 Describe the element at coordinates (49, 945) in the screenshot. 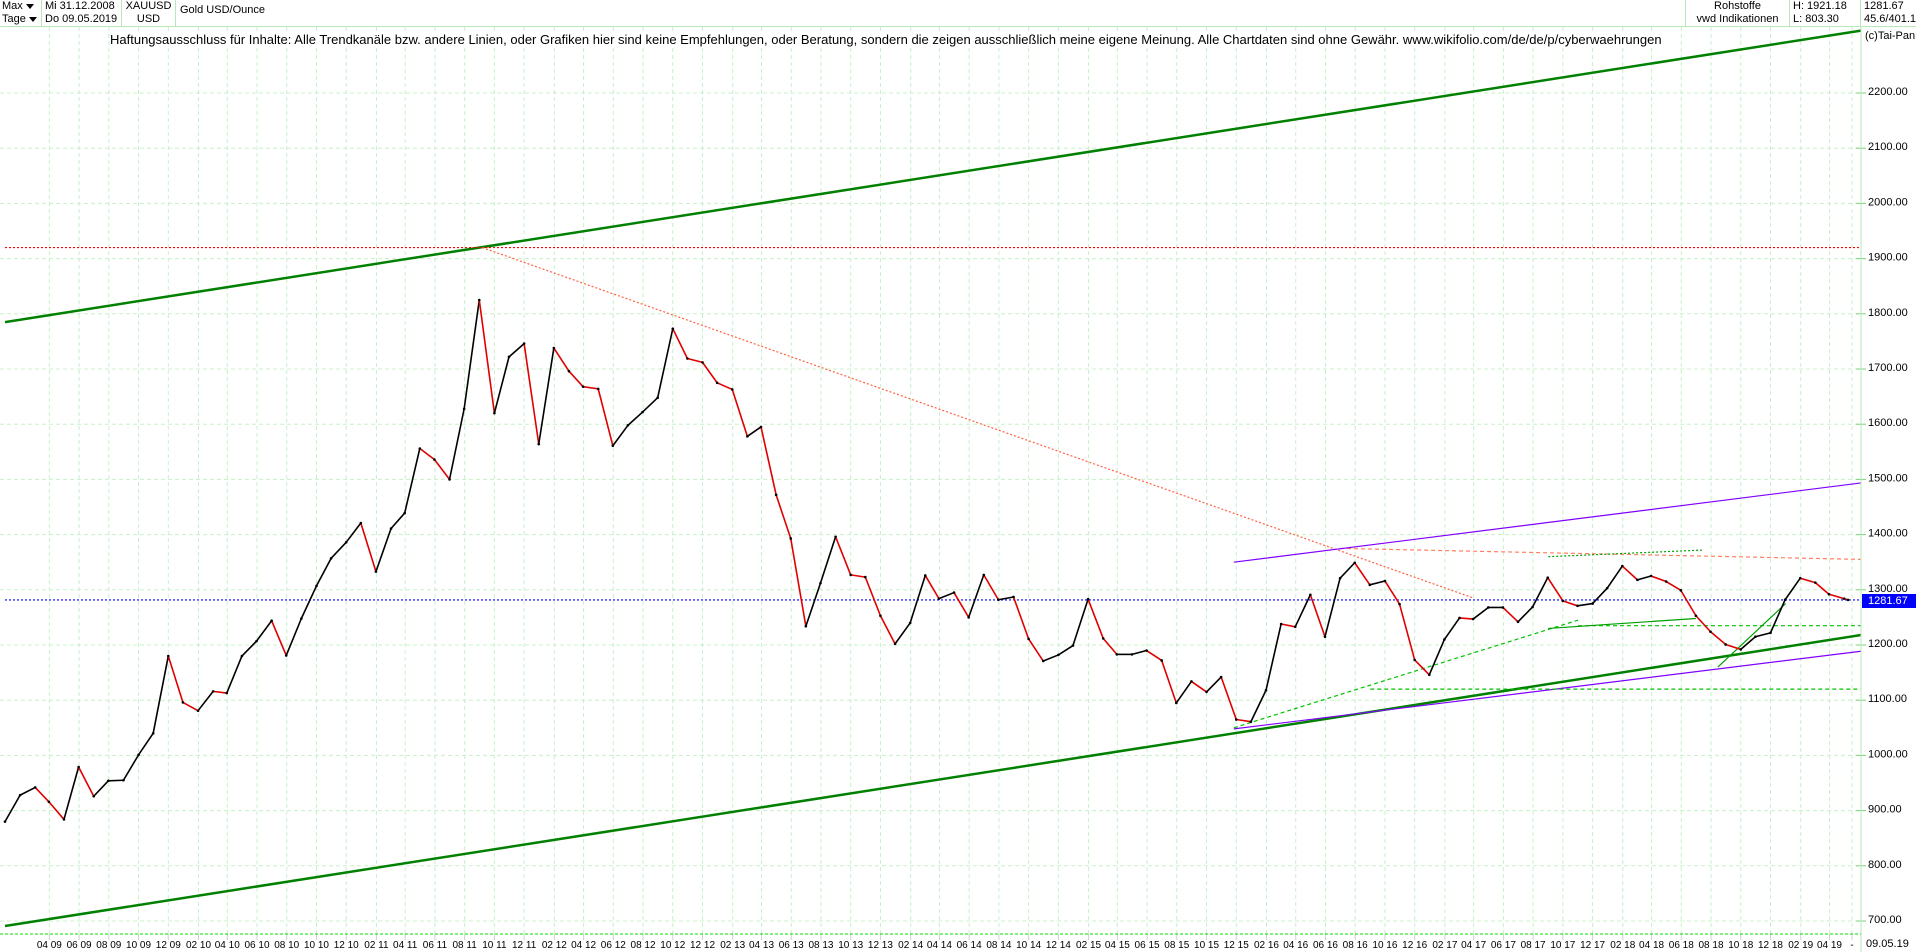

I see `x-tick-label: 04 09` at that location.